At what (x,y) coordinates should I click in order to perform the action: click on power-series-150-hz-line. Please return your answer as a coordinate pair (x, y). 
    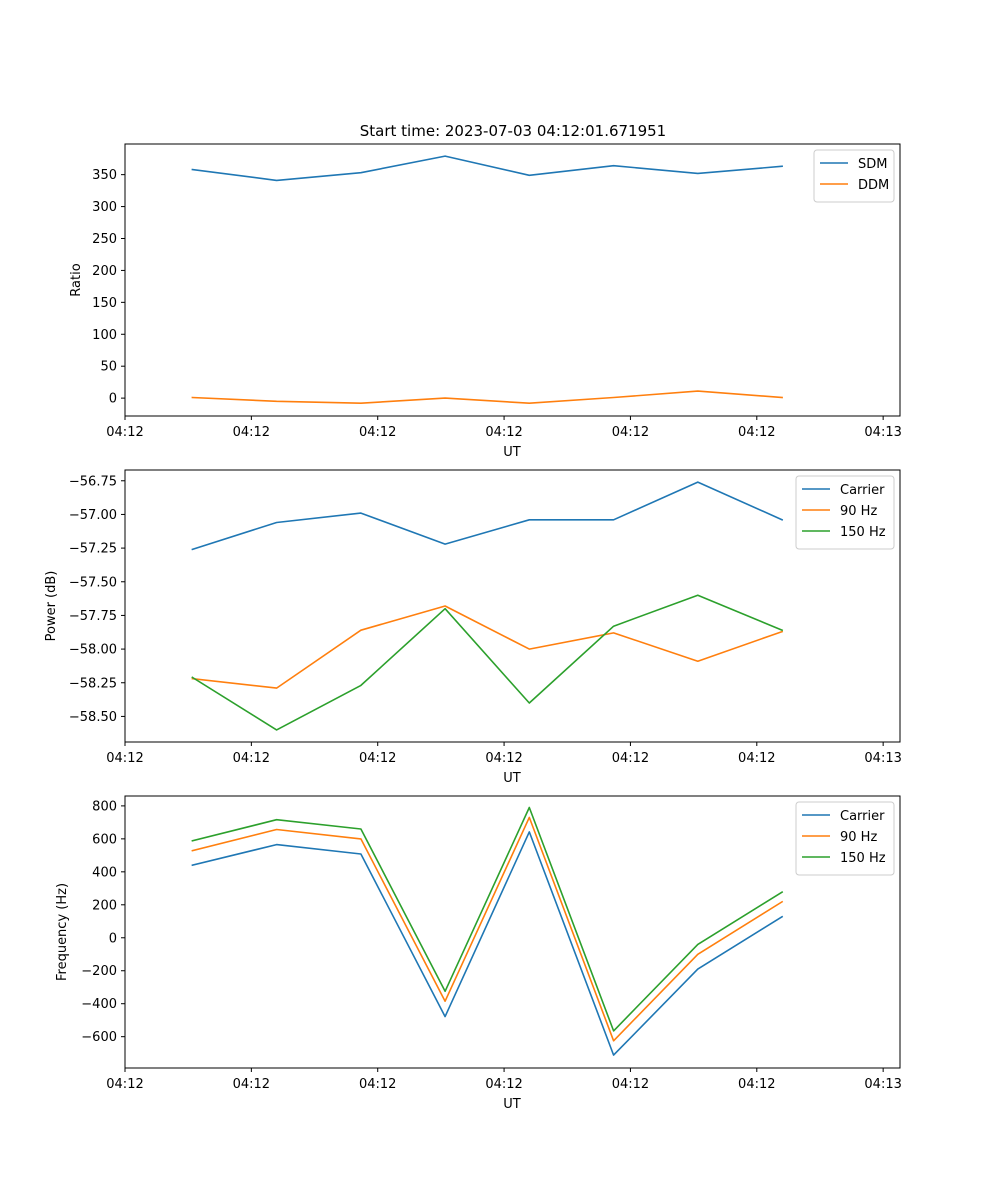
    Looking at the image, I should click on (487, 662).